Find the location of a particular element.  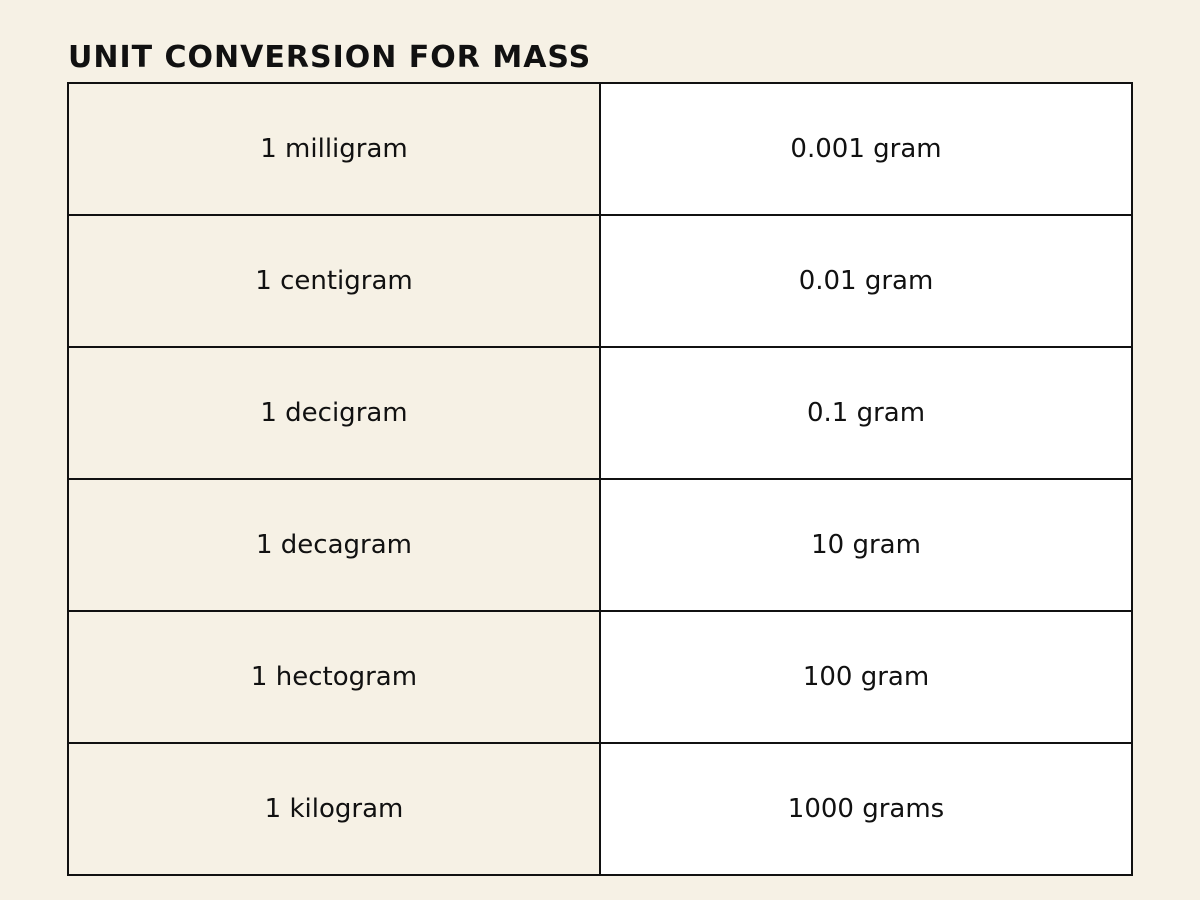

table-row: 1 decigram 0.1 gram is located at coordinates (600, 413).